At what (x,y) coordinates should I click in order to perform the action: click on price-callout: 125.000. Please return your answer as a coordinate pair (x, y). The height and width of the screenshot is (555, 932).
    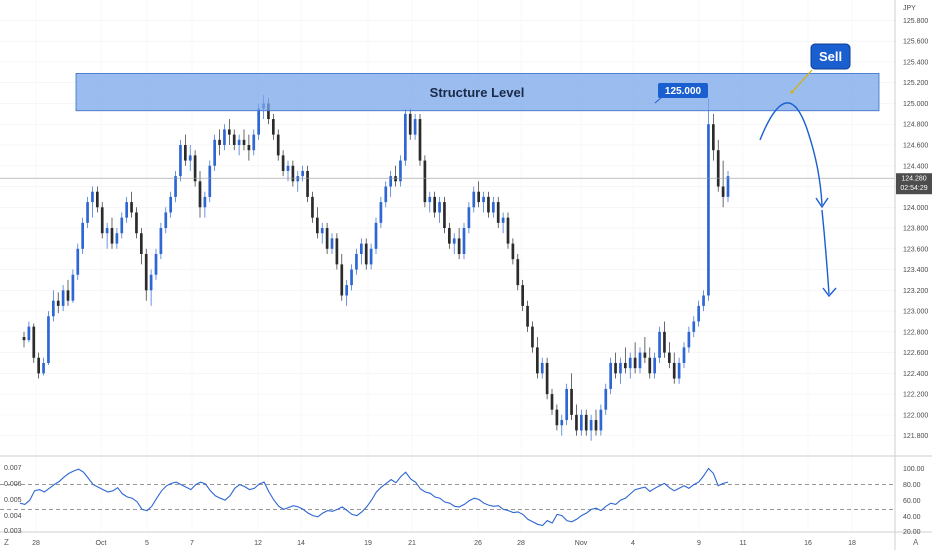
    Looking at the image, I should click on (681, 93).